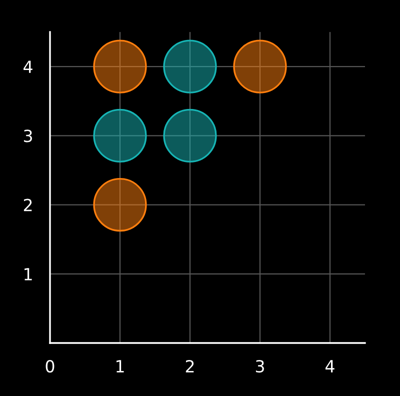 Image resolution: width=400 pixels, height=396 pixels. I want to click on y-tick-label: 3, so click(28, 136).